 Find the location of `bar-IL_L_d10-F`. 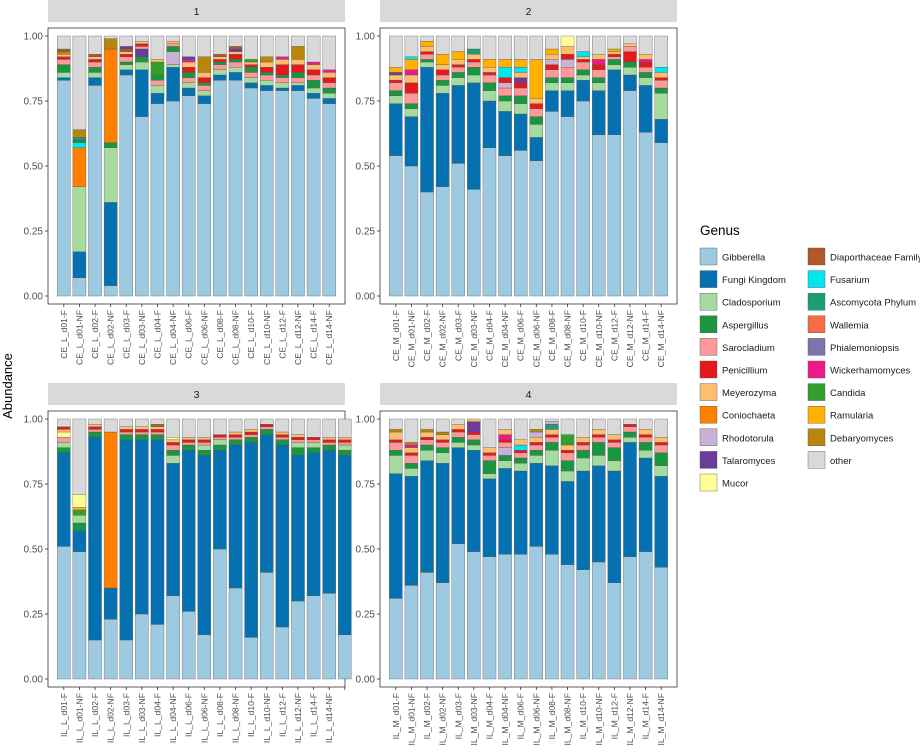

bar-IL_L_d10-F is located at coordinates (251, 549).